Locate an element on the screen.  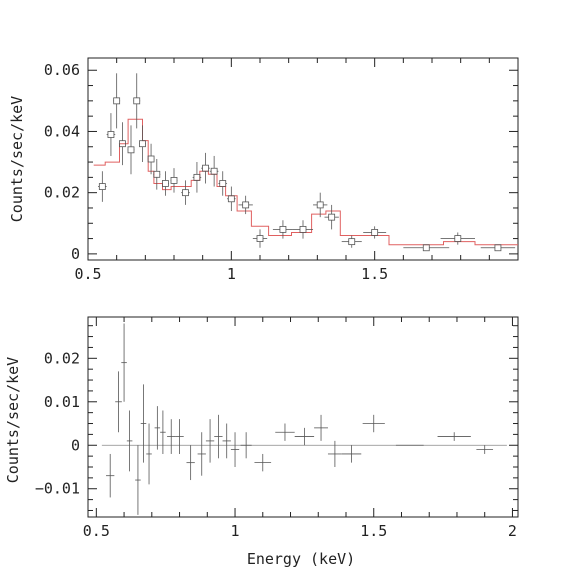
bottom-x-tick-label: 1 is located at coordinates (235, 531).